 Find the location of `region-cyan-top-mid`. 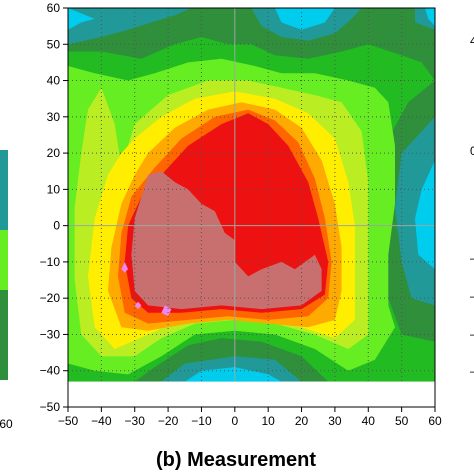

region-cyan-top-mid is located at coordinates (304, 19).